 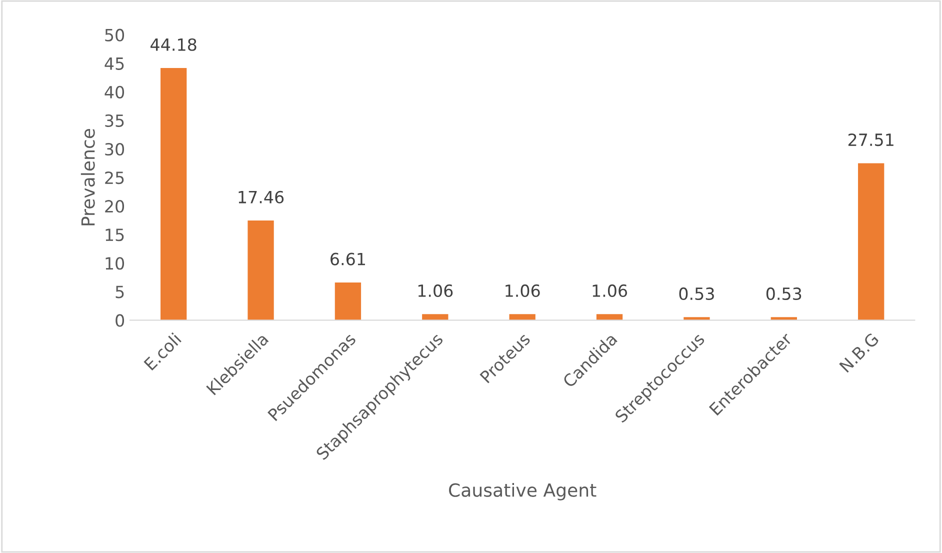 I want to click on data-label: 27.51, so click(x=871, y=139).